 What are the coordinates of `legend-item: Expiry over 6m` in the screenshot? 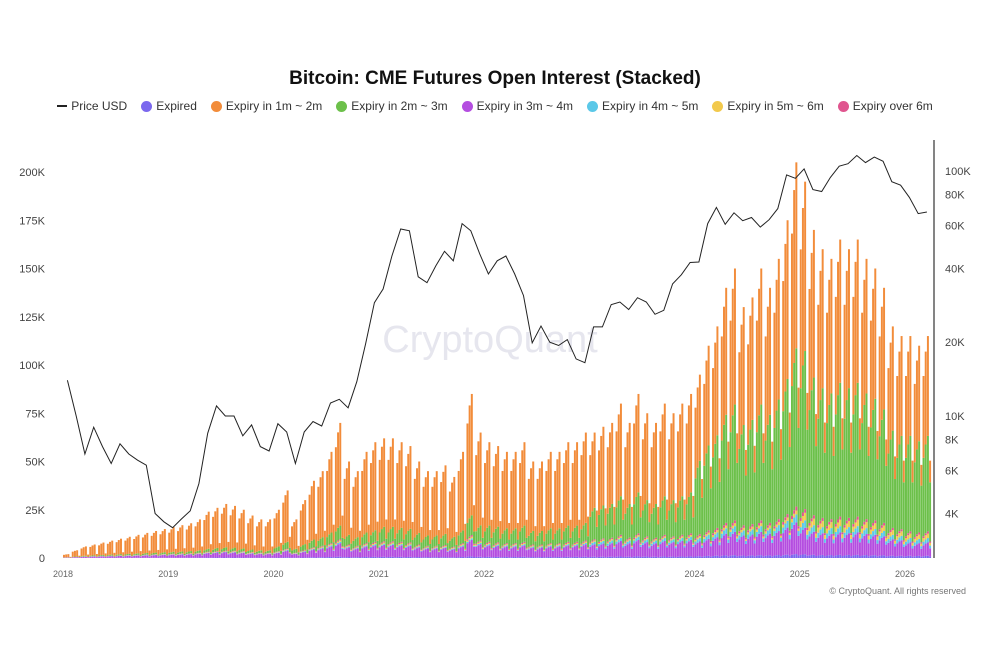 It's located at (885, 106).